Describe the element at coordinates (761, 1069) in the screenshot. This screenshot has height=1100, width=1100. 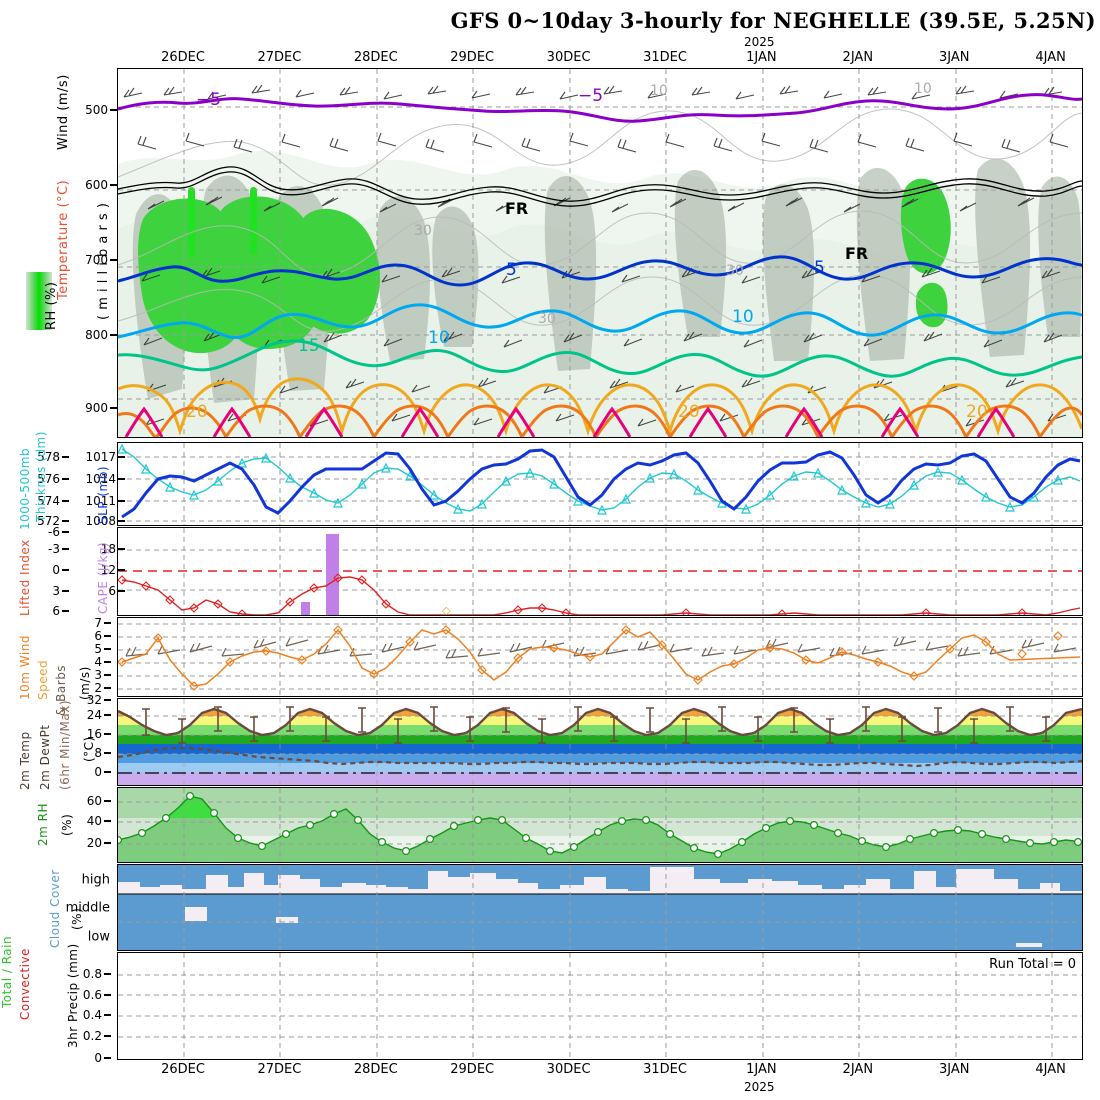
I see `x-tick-label: 1JAN` at that location.